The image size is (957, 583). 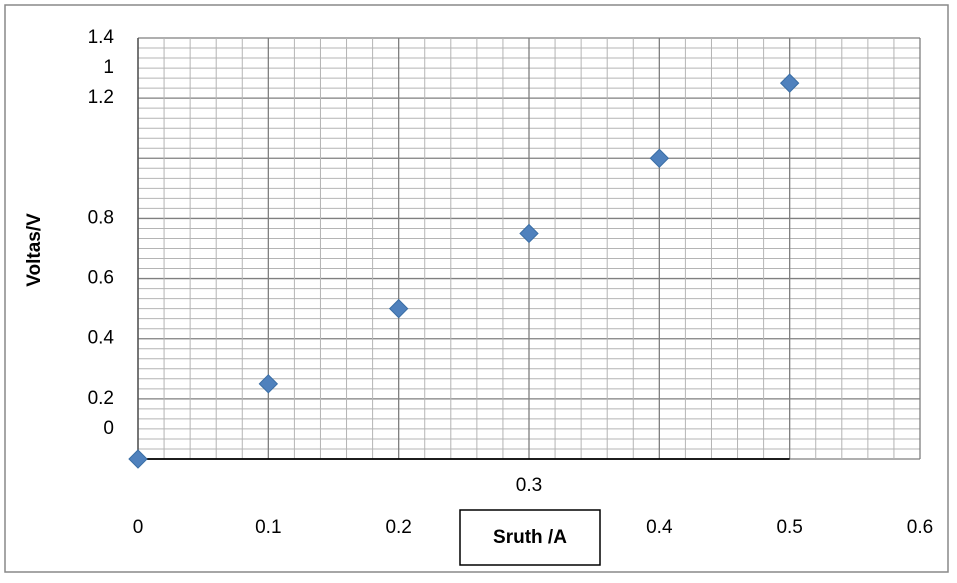 I want to click on x-tick-label: 0.2, so click(x=398, y=527).